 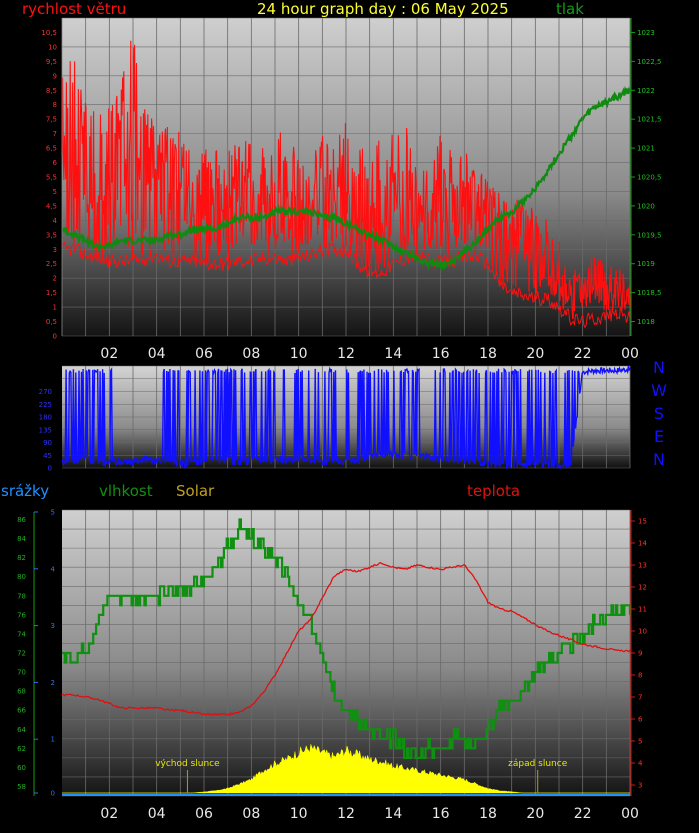 What do you see at coordinates (369, 354) in the screenshot?
I see `x-axis-ticks-top: 02 04 06 08 10 12 14 16 18 20 22 00` at bounding box center [369, 354].